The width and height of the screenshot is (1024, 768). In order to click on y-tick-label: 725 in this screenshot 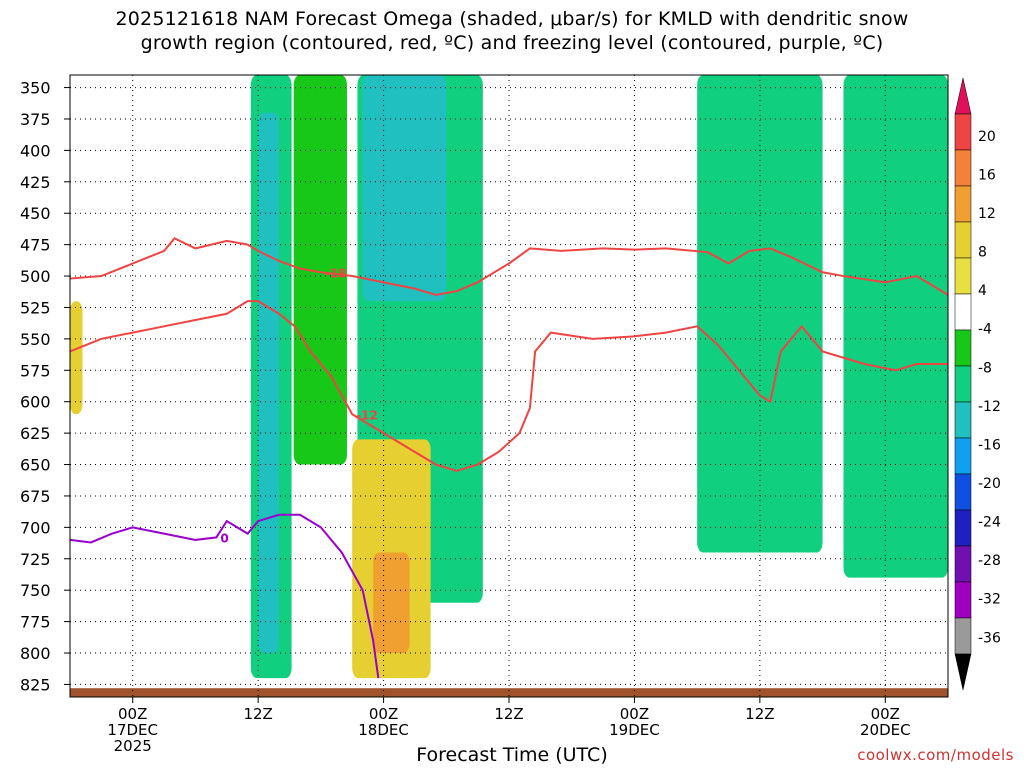, I will do `click(35, 559)`.